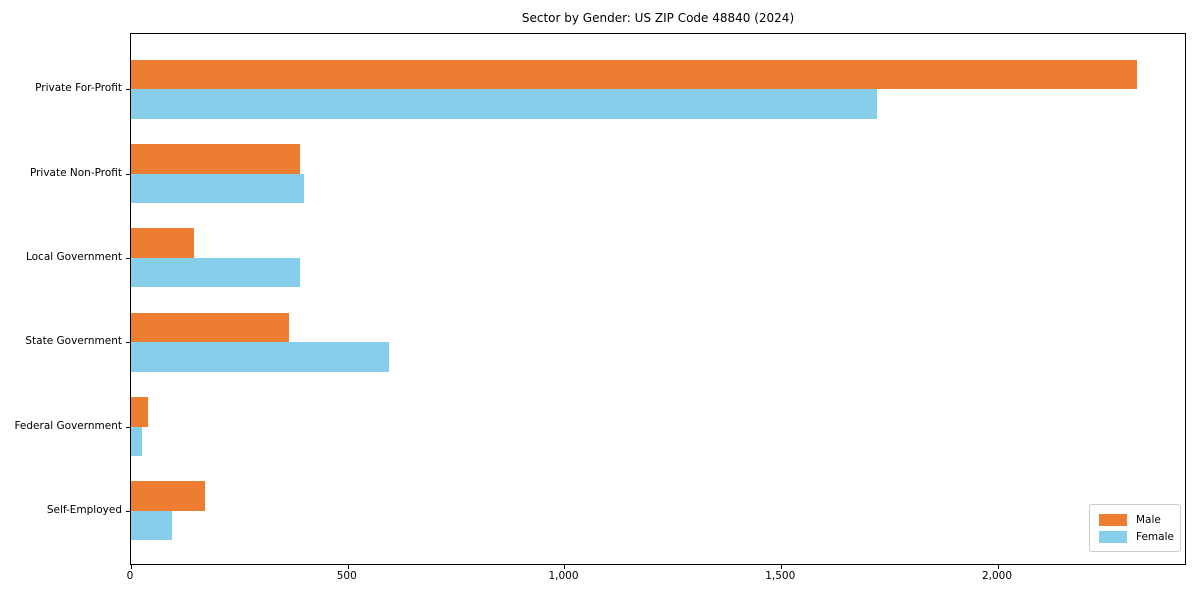  What do you see at coordinates (216, 272) in the screenshot?
I see `bar-female-local-government` at bounding box center [216, 272].